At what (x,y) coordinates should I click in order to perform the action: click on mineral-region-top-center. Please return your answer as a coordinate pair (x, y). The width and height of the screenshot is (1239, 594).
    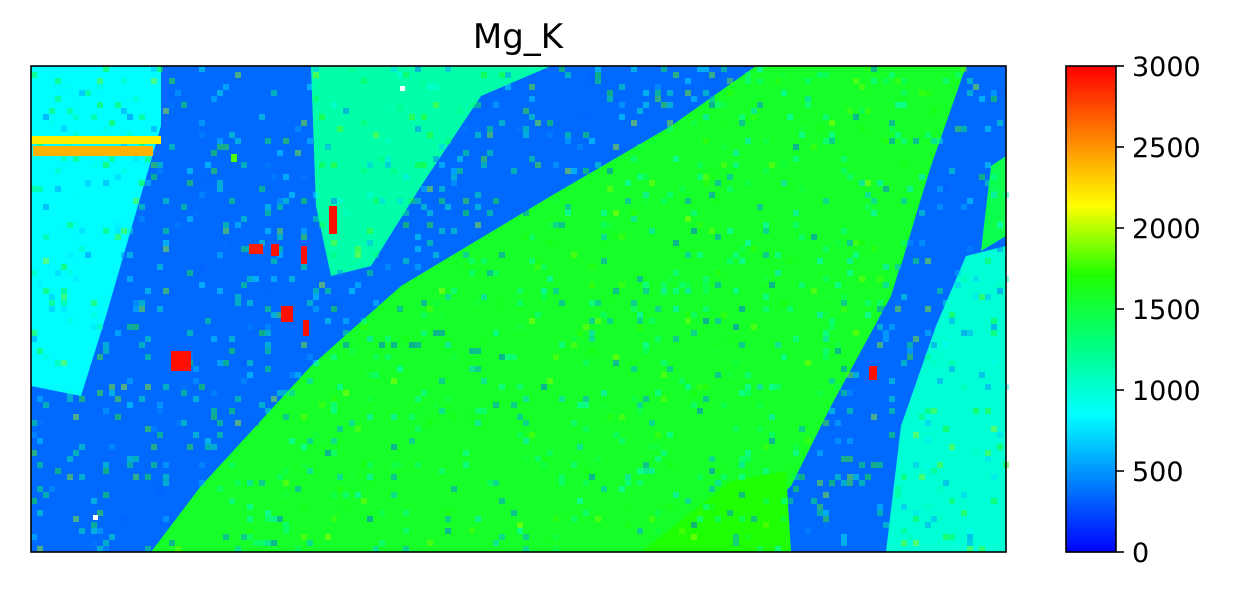
    Looking at the image, I should click on (431, 171).